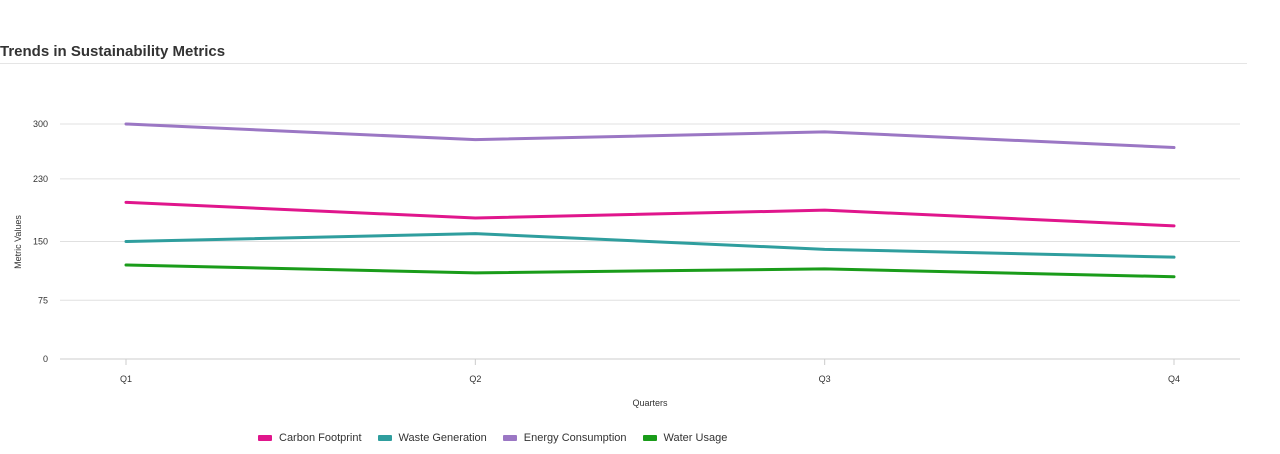 This screenshot has width=1280, height=454. Describe the element at coordinates (45, 359) in the screenshot. I see `y-tick-label: 0` at that location.